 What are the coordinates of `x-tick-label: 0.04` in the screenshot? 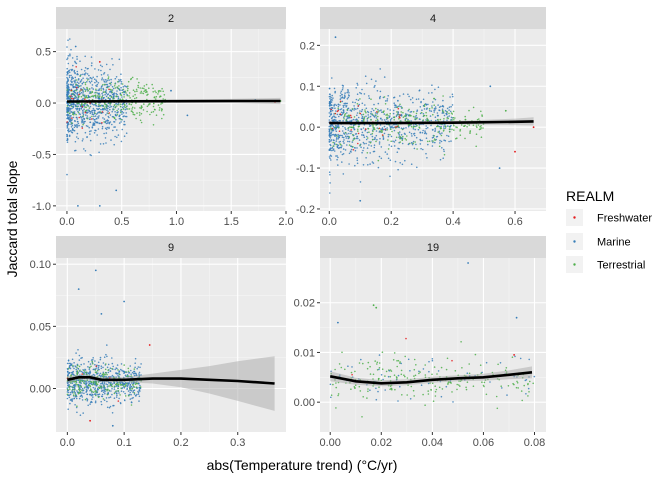 It's located at (432, 443).